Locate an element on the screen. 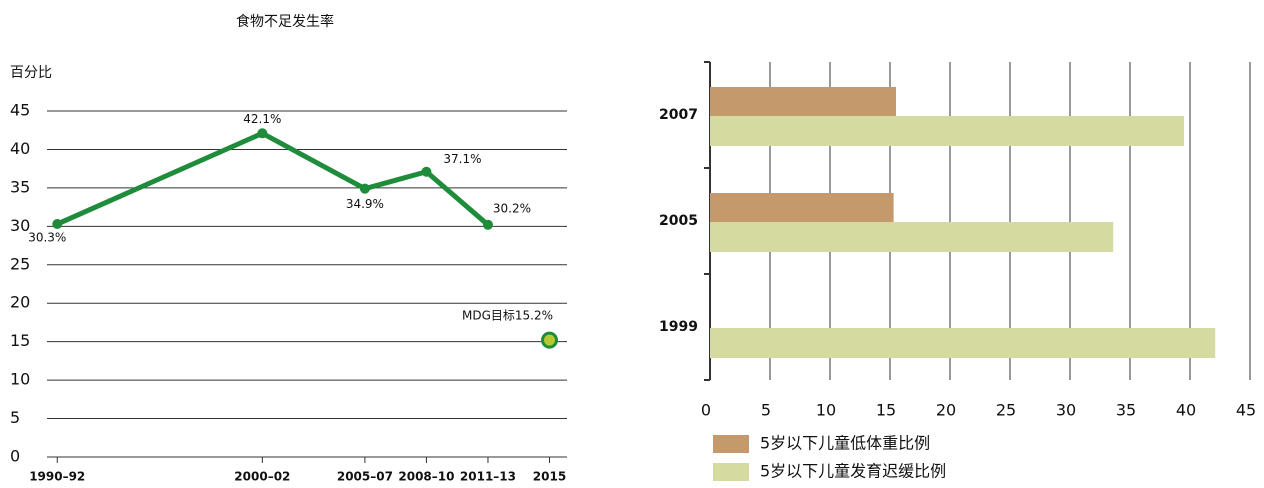 The height and width of the screenshot is (488, 1264). x-tick-label: 0 is located at coordinates (706, 410).